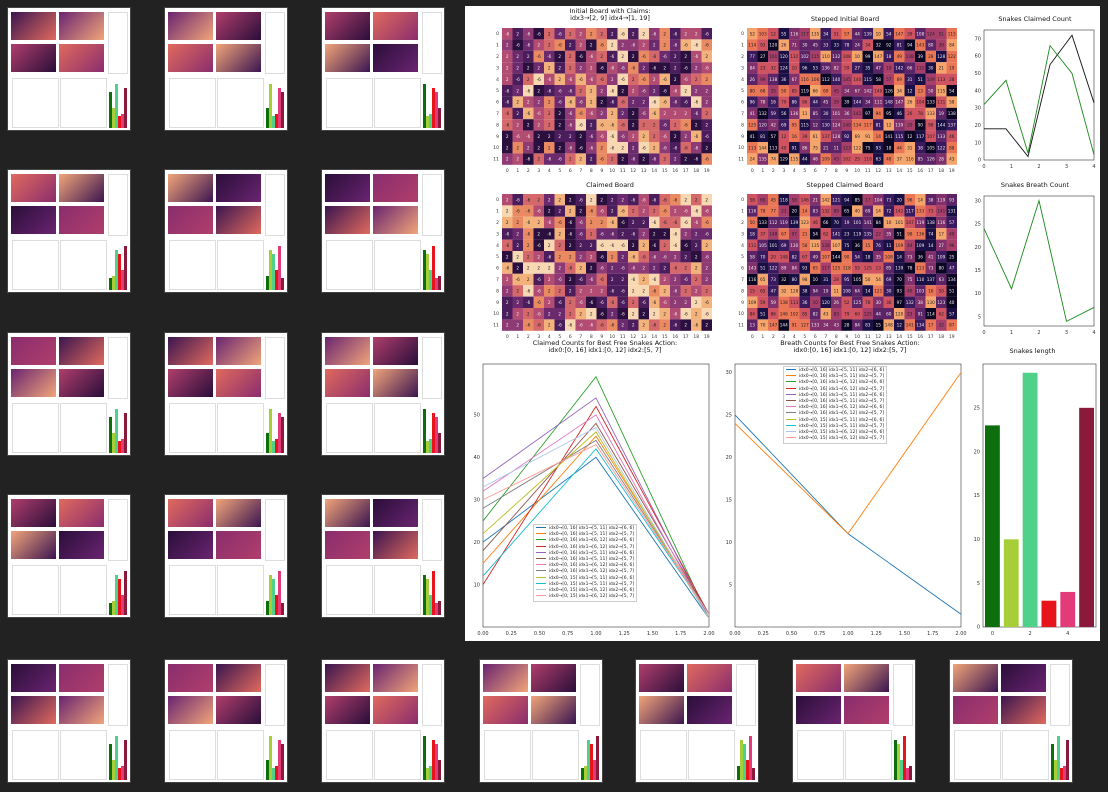 This screenshot has height=792, width=1108. What do you see at coordinates (773, 222) in the screenshot?
I see `stepped-claimed-board-cell-label: 112` at bounding box center [773, 222].